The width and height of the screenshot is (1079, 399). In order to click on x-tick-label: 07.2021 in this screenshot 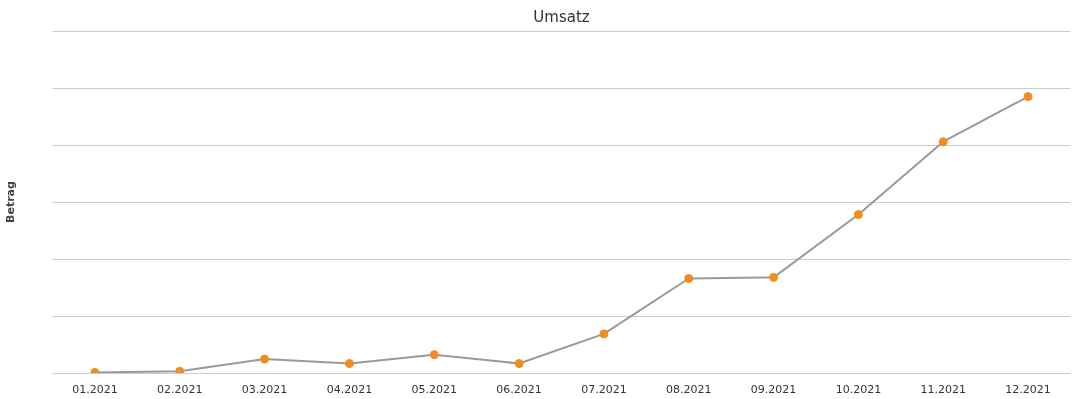, I will do `click(604, 389)`.